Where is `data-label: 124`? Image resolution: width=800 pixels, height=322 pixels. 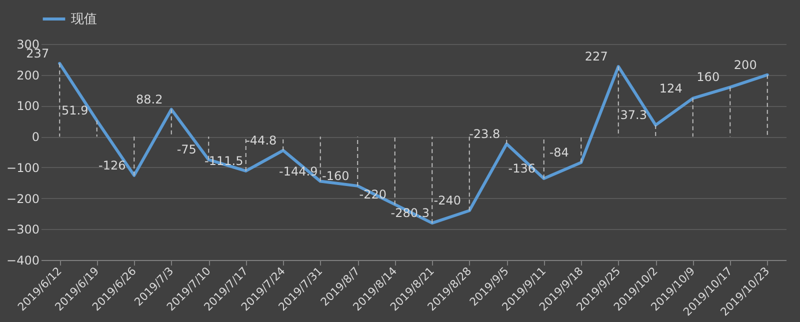
data-label: 124 is located at coordinates (670, 88).